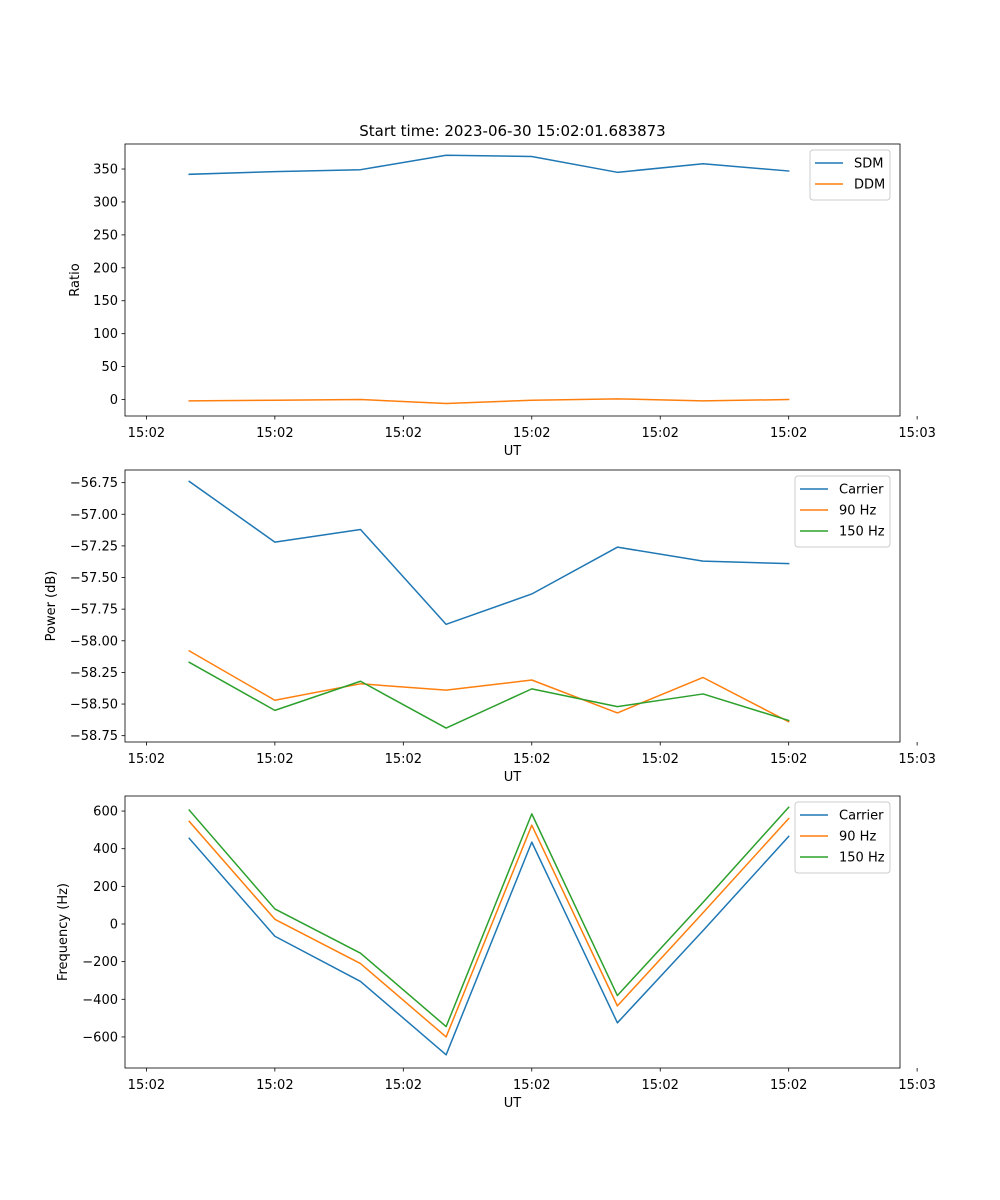 The height and width of the screenshot is (1200, 1000). I want to click on legend-label: SDM, so click(868, 164).